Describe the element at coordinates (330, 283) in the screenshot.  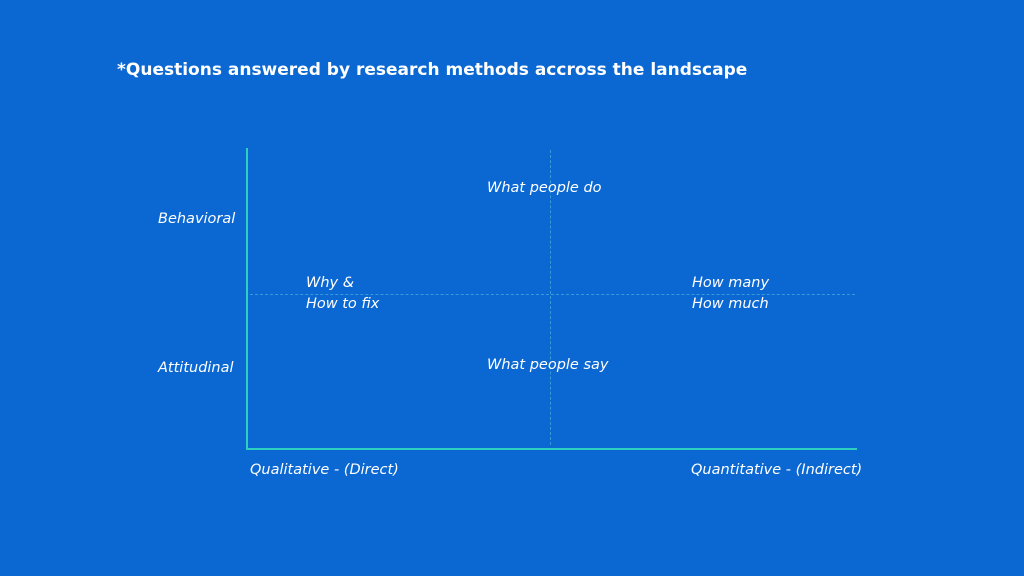
I see `label-line: Why &` at that location.